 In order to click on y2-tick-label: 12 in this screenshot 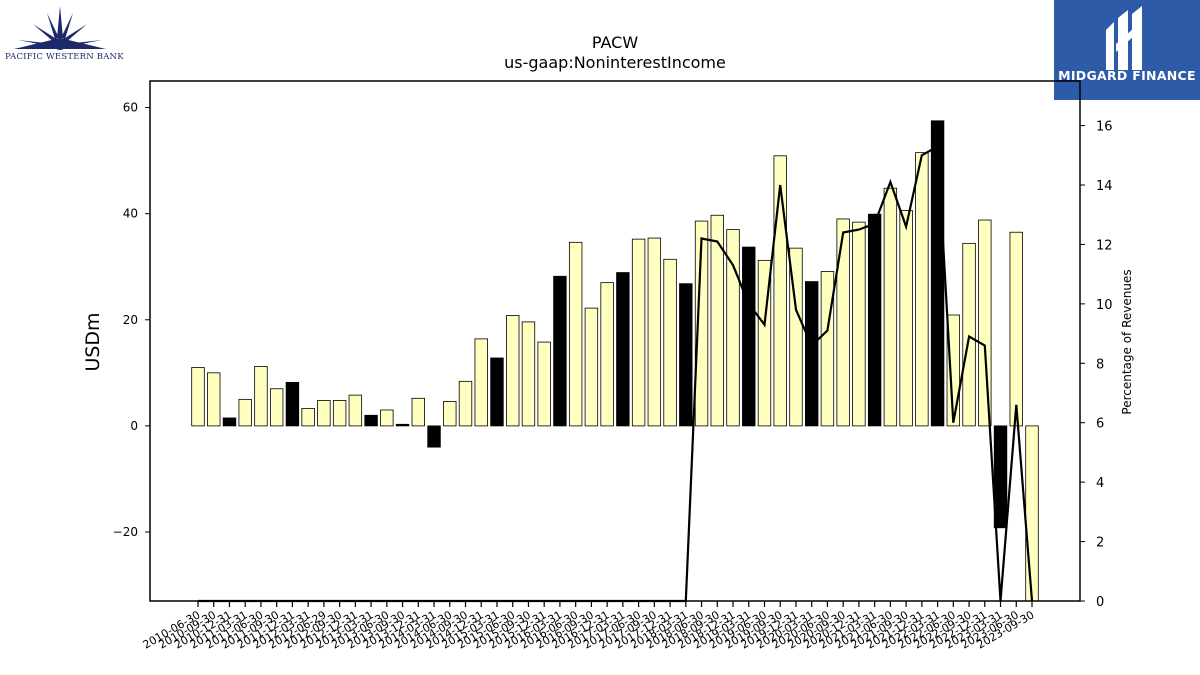, I will do `click(1104, 245)`.